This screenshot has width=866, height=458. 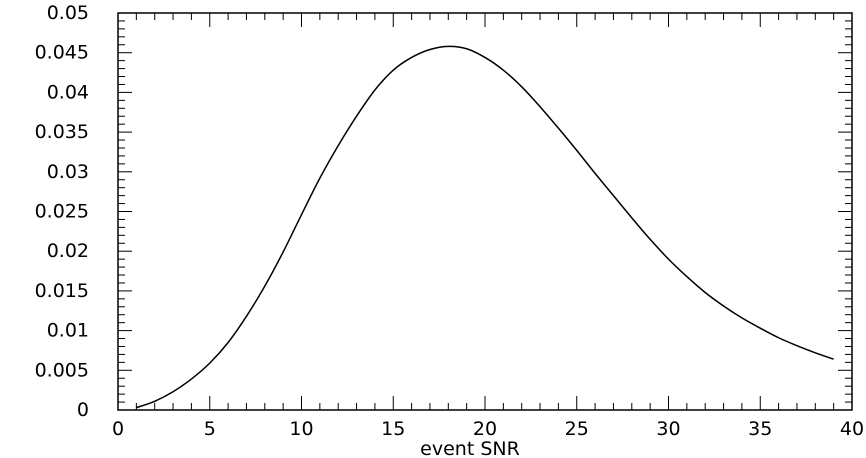 I want to click on y-tick-label: 0.01, so click(x=68, y=331).